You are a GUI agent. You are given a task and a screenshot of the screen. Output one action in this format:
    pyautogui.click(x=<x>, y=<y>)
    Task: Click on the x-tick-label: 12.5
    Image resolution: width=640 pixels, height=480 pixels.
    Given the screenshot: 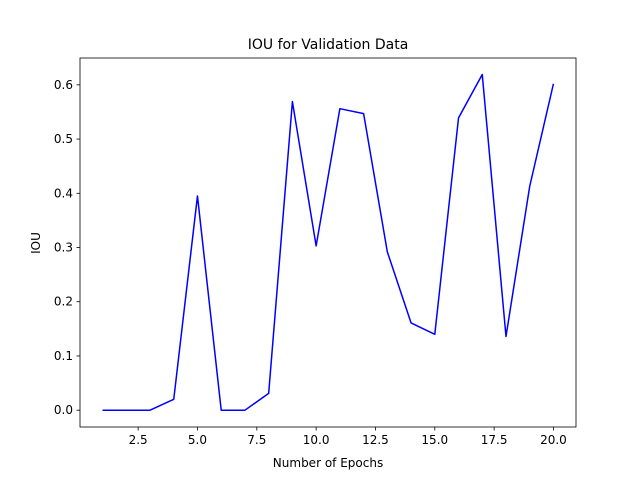 What is the action you would take?
    pyautogui.click(x=375, y=440)
    